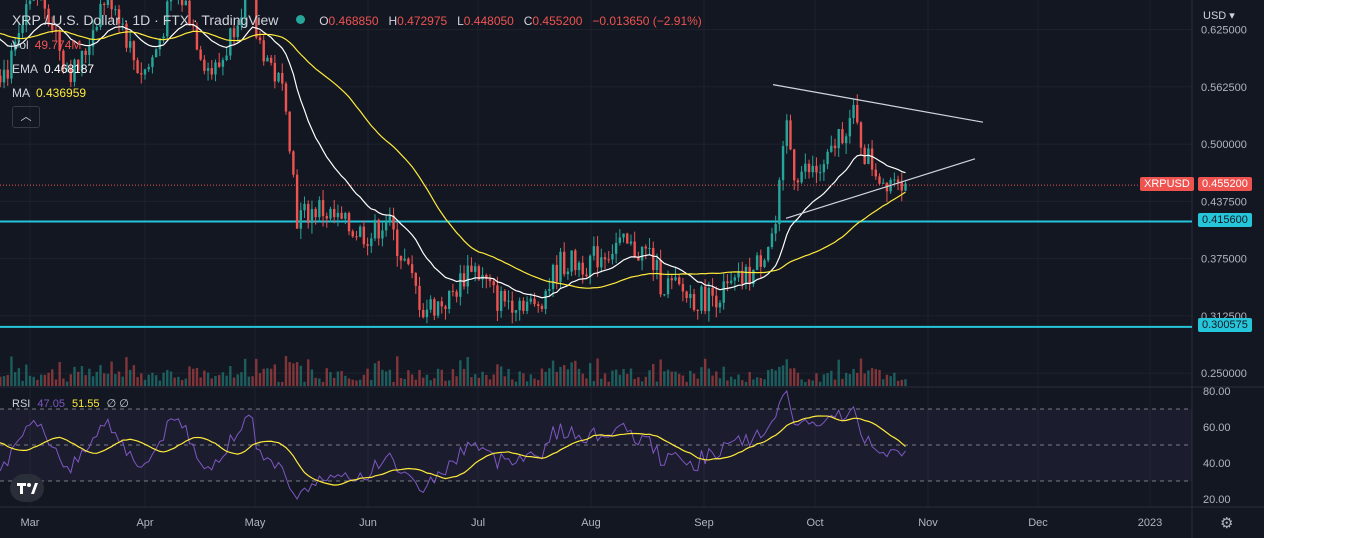 This screenshot has width=1361, height=538. I want to click on rsi-legend: RSI 47.05 51.55 ∅ ∅, so click(70, 403).